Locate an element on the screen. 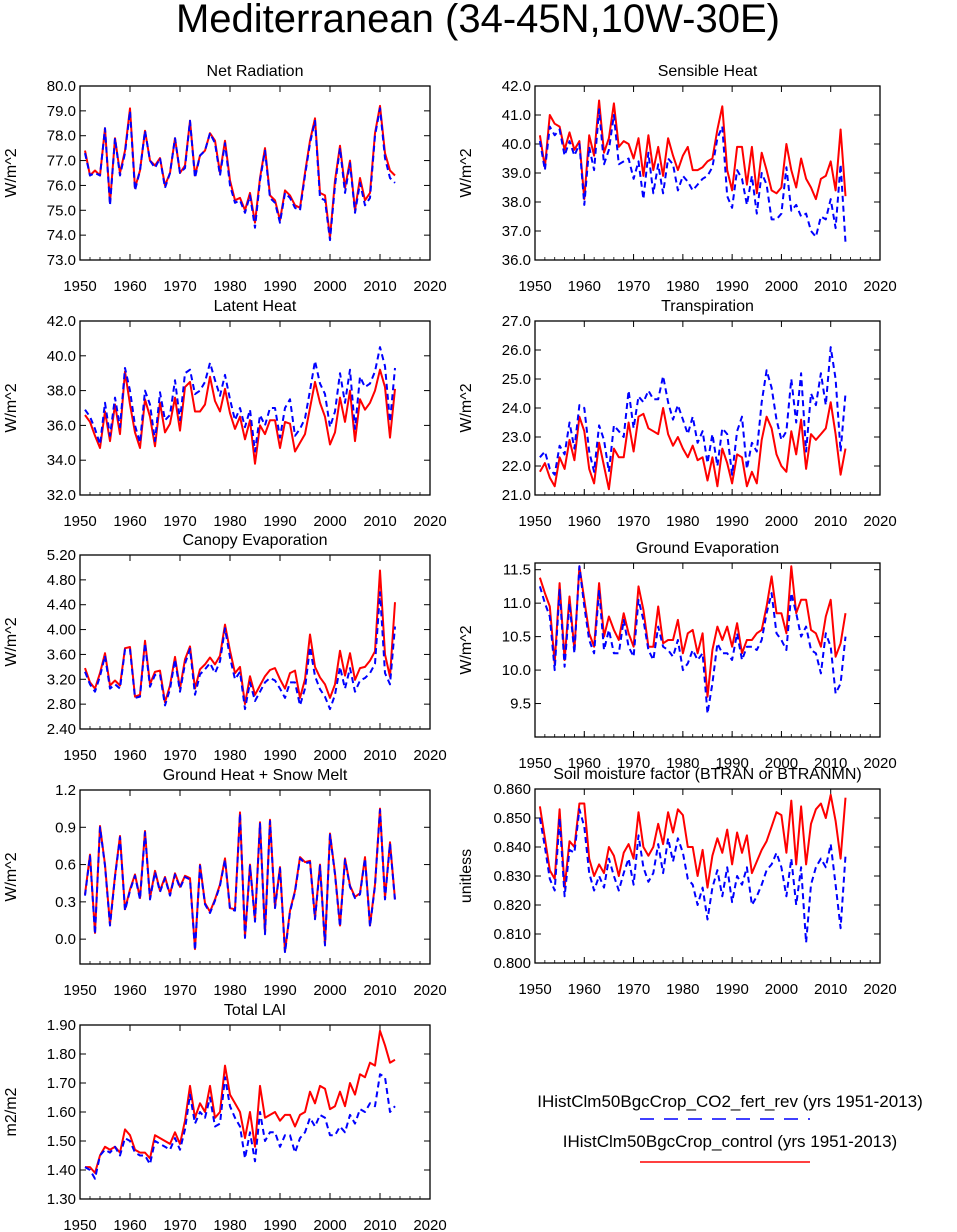 The image size is (957, 1232). y-tick-label: 38.0 is located at coordinates (516, 202).